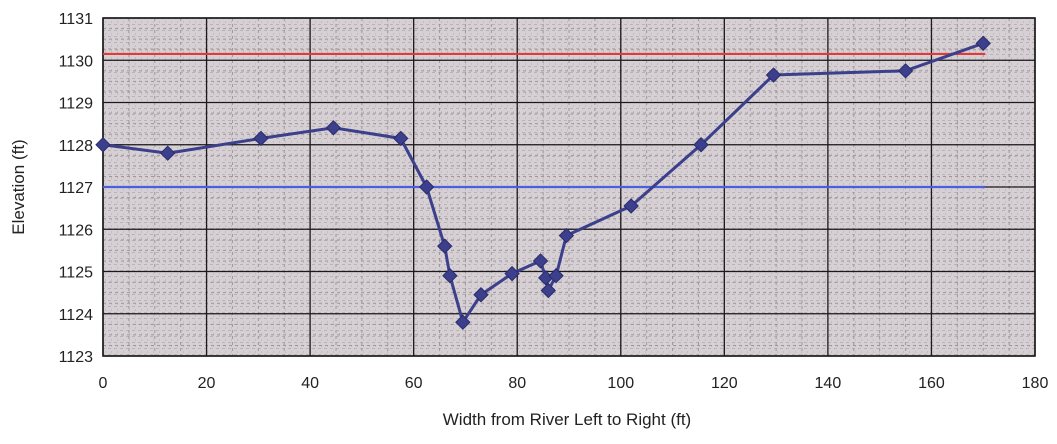 The height and width of the screenshot is (444, 1057). I want to click on x-tick-label: 0, so click(103, 383).